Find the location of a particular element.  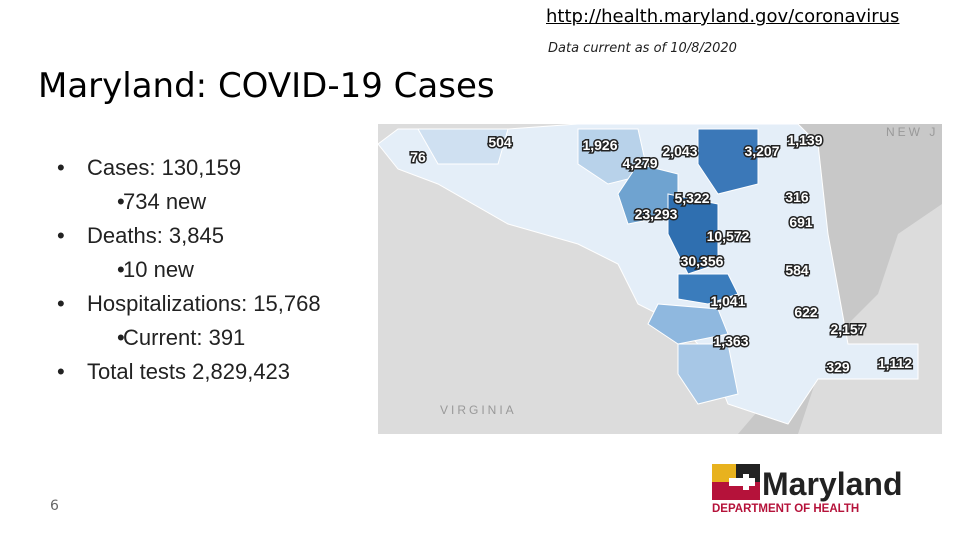

page-number: 6 is located at coordinates (54, 506).